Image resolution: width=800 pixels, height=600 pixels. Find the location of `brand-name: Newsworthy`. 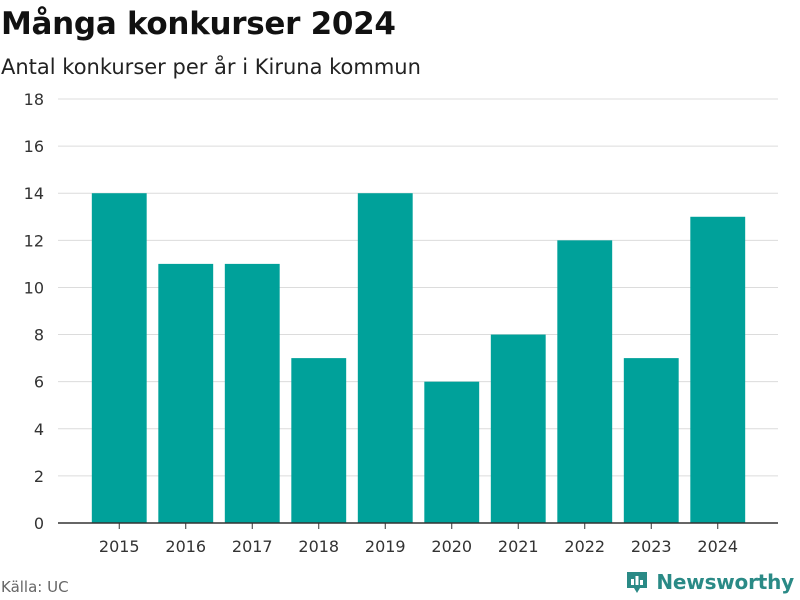

brand-name: Newsworthy is located at coordinates (725, 582).